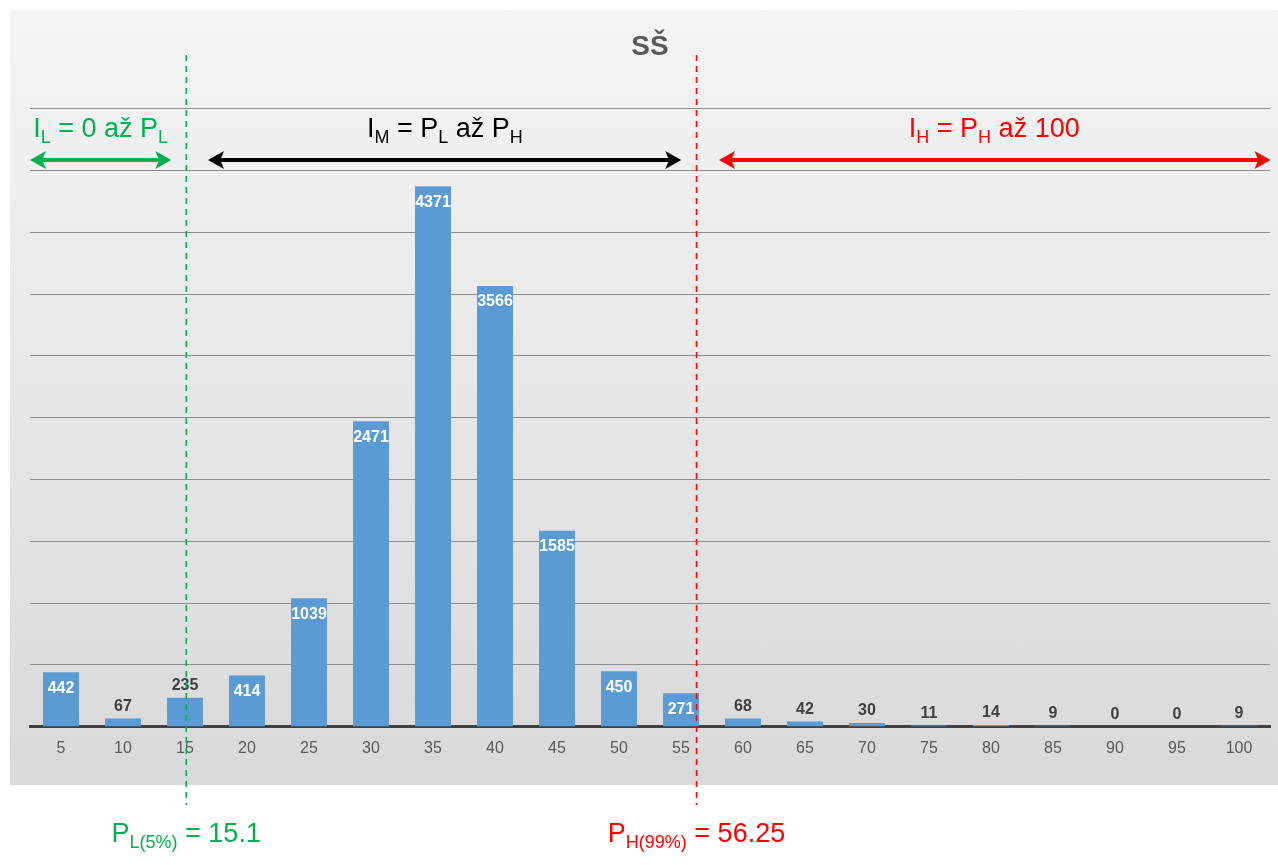  I want to click on x-tick-label: 100, so click(1239, 747).